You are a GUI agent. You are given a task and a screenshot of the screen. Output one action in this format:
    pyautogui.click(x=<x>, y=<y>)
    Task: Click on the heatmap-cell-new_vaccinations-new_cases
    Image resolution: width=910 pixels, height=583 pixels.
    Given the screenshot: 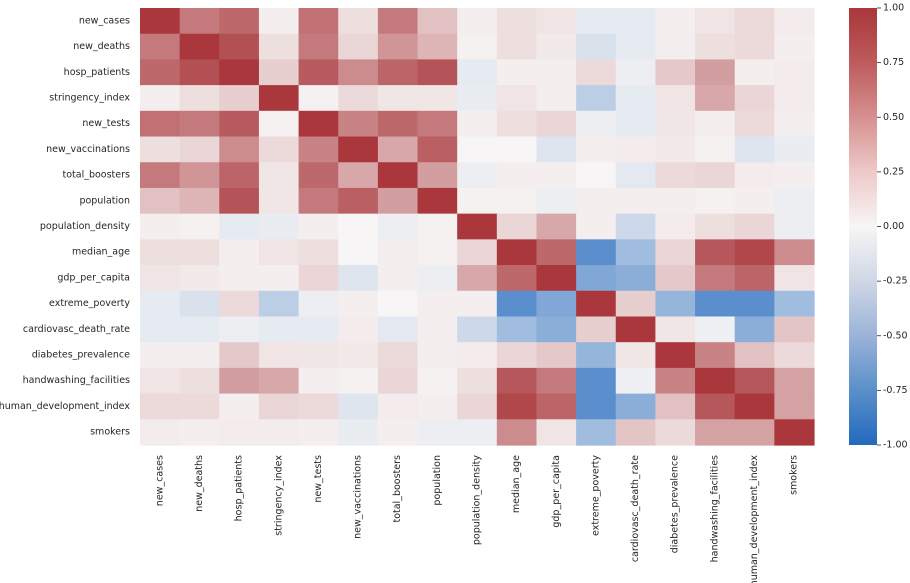 What is the action you would take?
    pyautogui.click(x=160, y=149)
    